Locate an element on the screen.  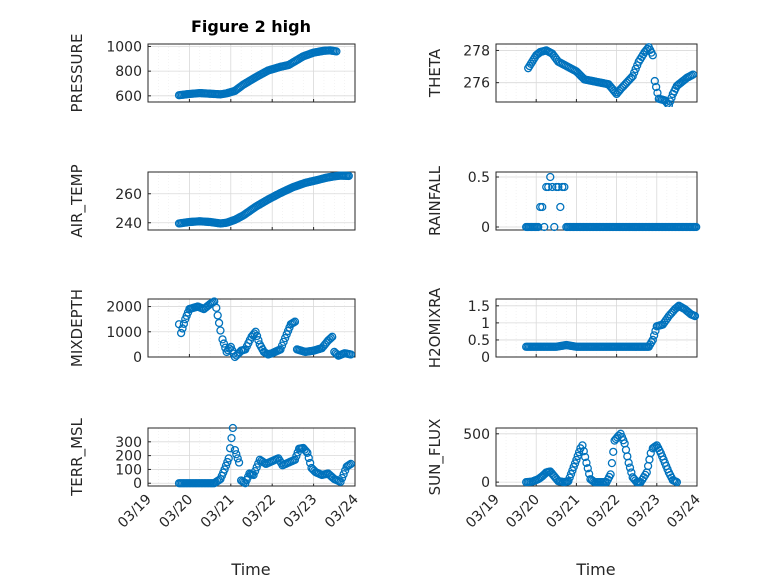
y-axis-label: AIR_TEMP is located at coordinates (77, 200).